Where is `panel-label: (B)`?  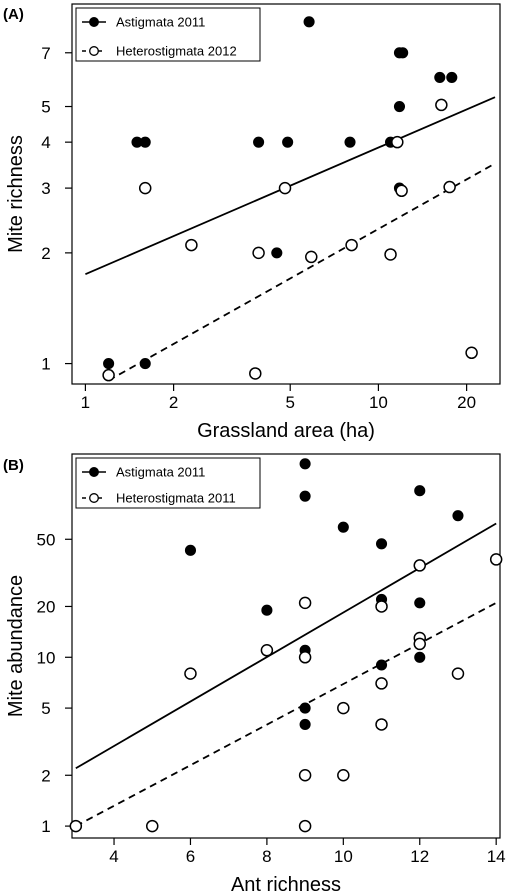 panel-label: (B) is located at coordinates (13, 465).